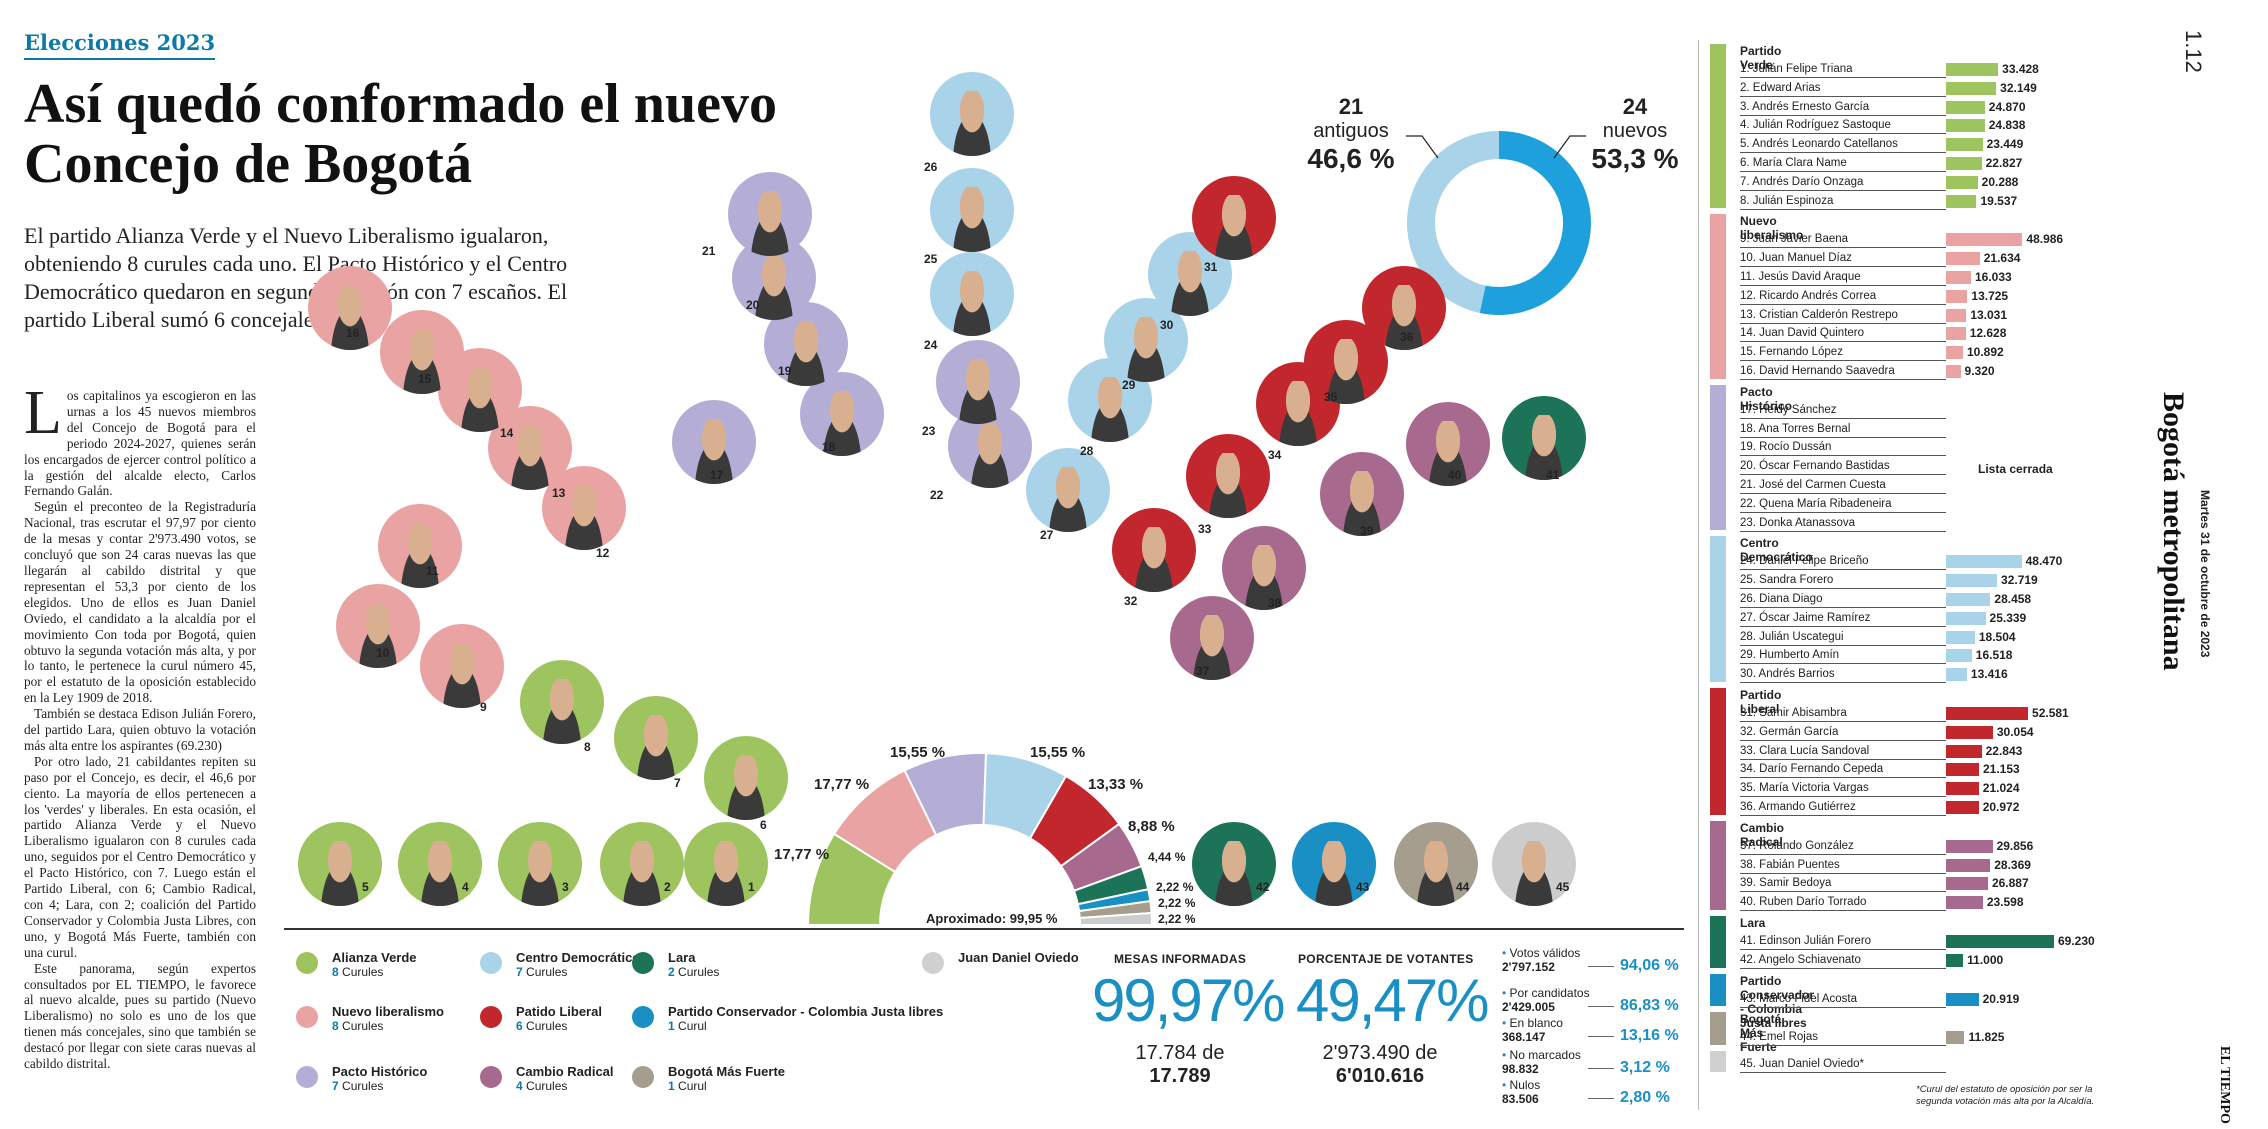  What do you see at coordinates (1989, 314) in the screenshot?
I see `vote-value: 13.031` at bounding box center [1989, 314].